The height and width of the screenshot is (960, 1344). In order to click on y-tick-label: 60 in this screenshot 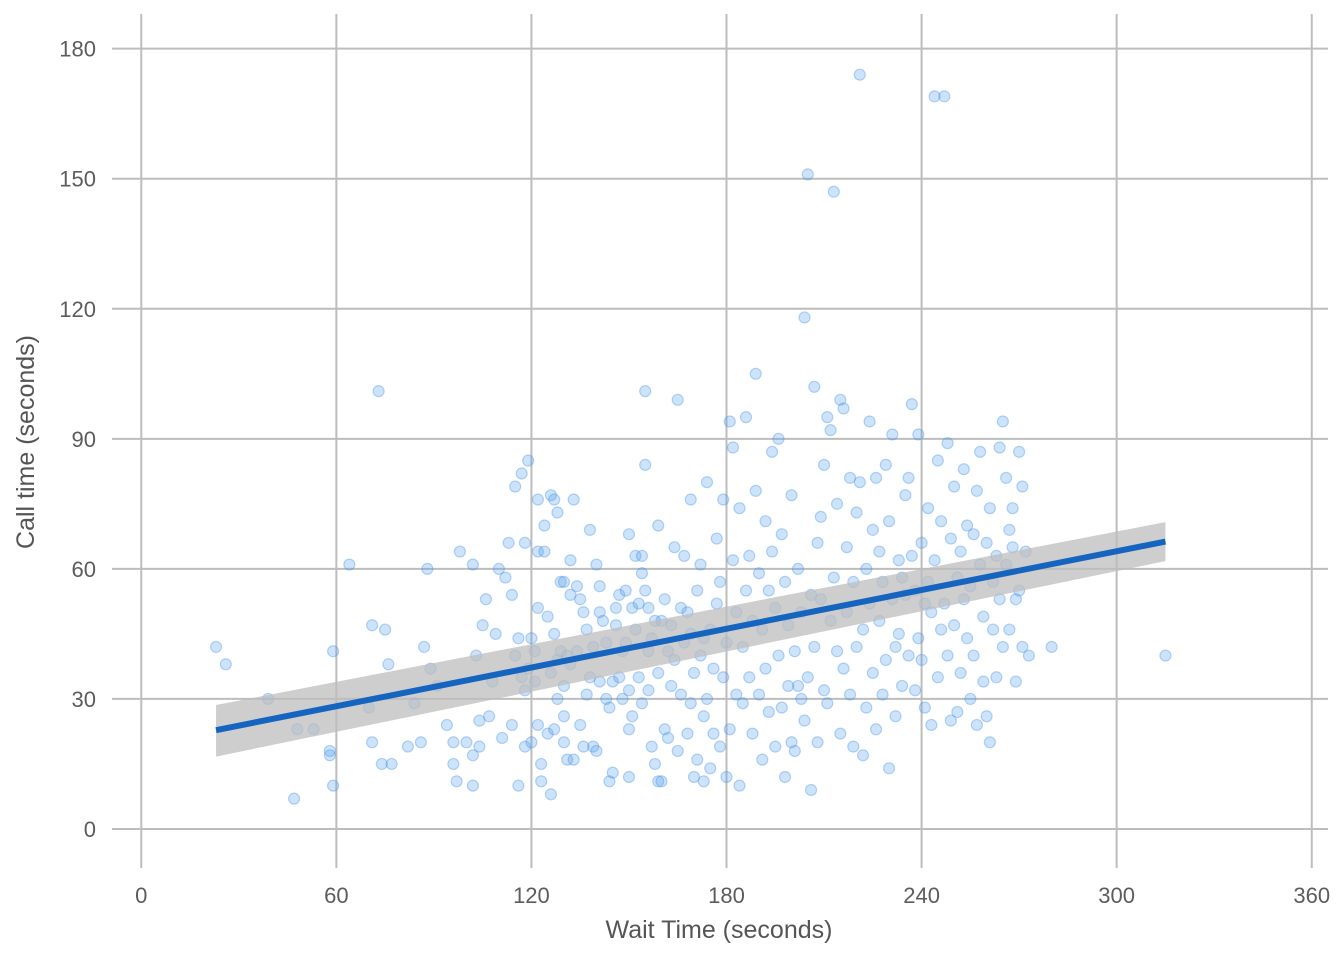, I will do `click(84, 569)`.